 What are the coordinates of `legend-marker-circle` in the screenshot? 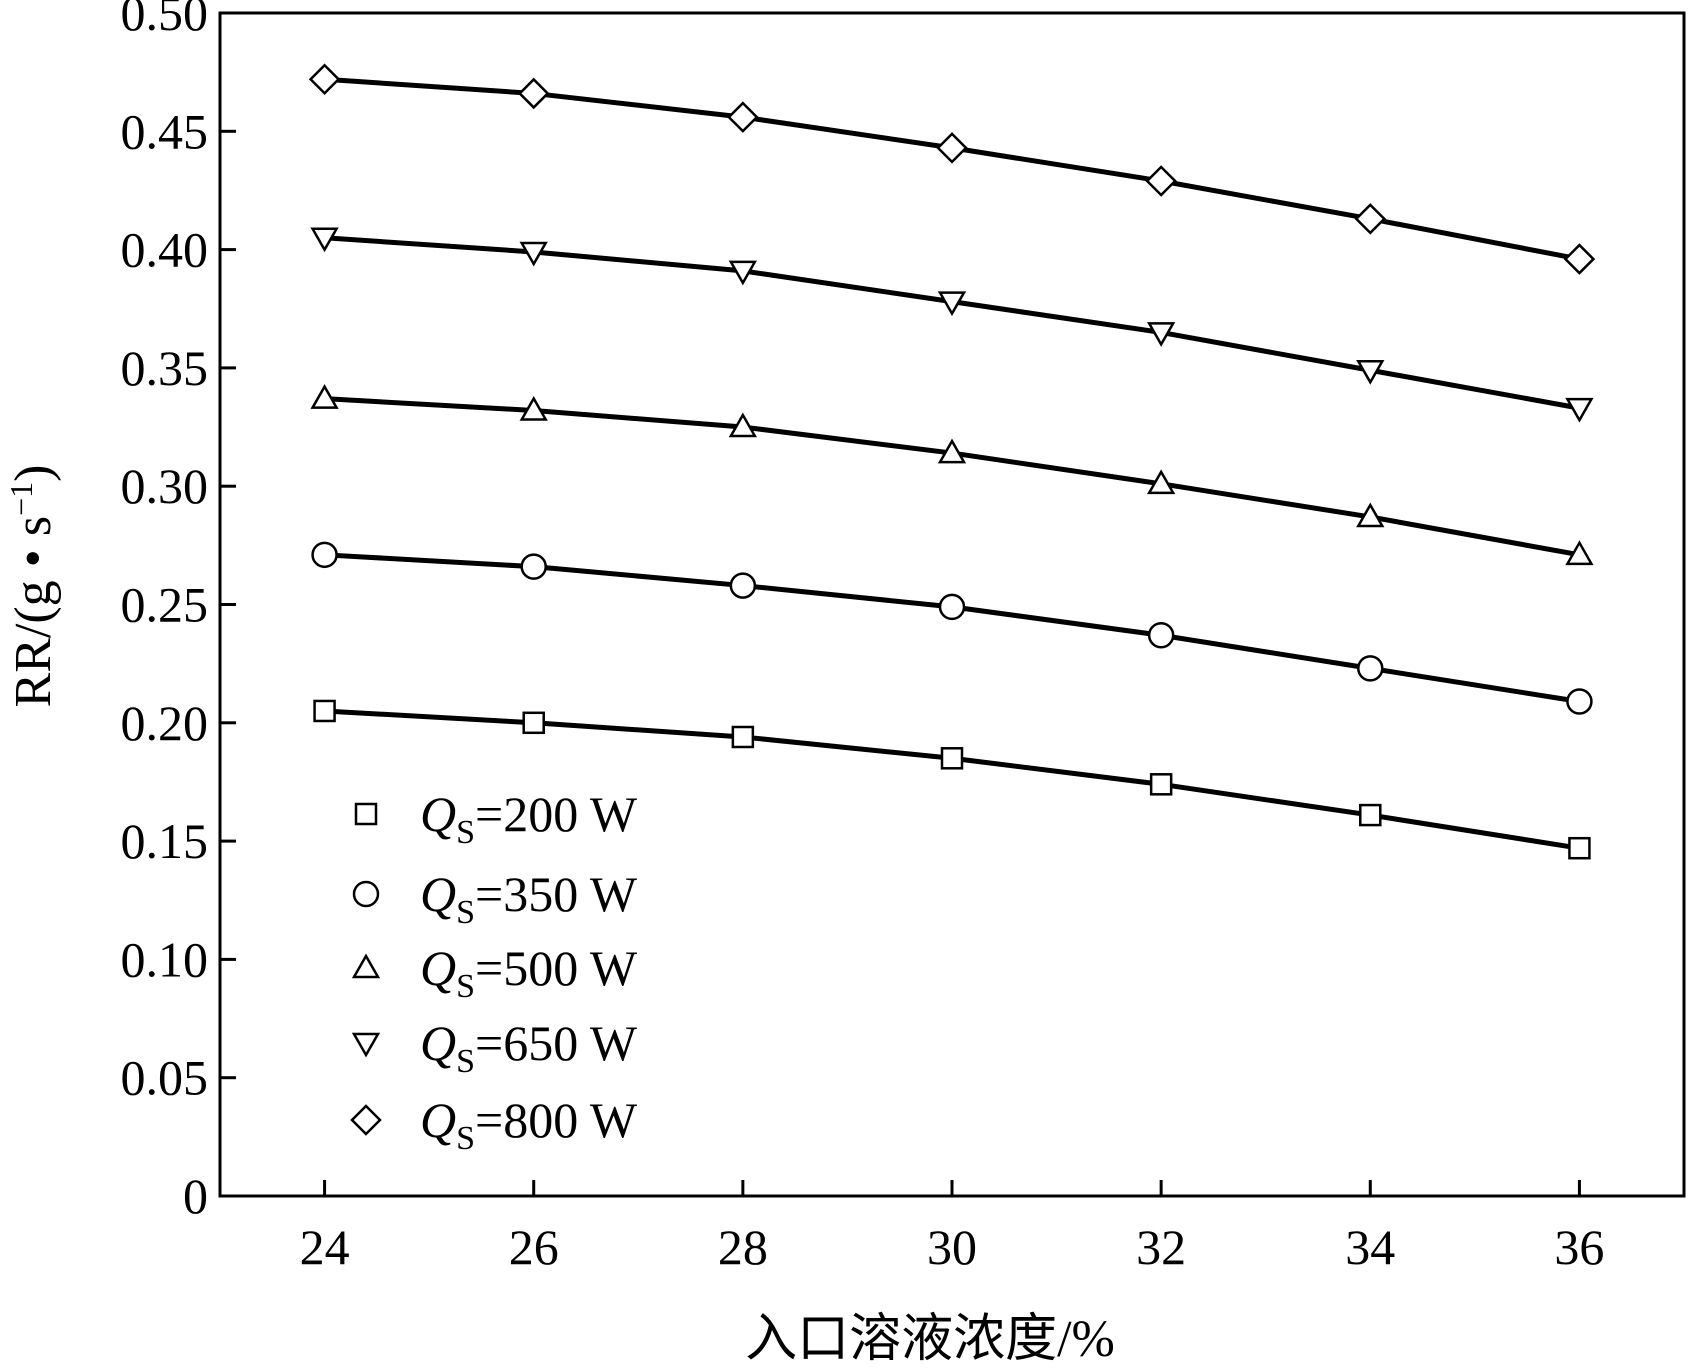 It's located at (366, 894).